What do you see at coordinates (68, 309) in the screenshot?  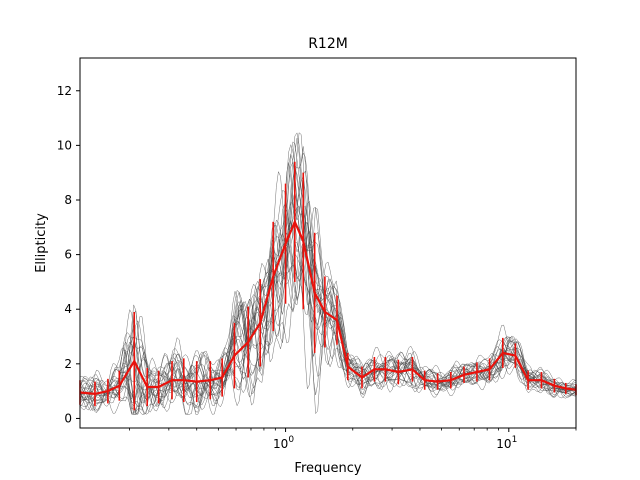 I see `y-tick-label: 4` at bounding box center [68, 309].